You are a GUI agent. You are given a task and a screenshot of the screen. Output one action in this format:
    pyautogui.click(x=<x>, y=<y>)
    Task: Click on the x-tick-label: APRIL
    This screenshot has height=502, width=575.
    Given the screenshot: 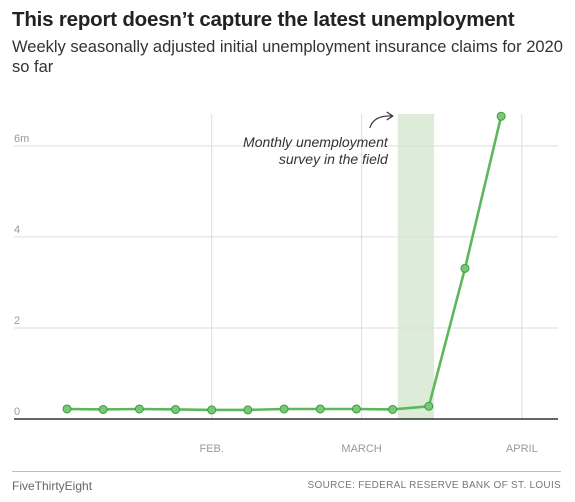 What is the action you would take?
    pyautogui.click(x=522, y=449)
    